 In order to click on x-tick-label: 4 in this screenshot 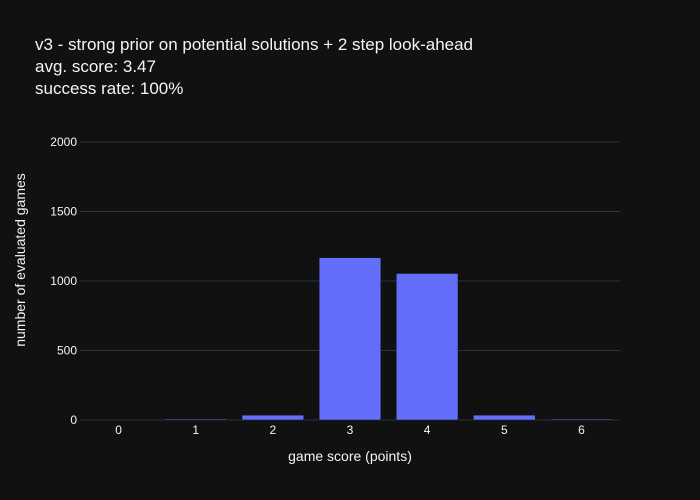, I will do `click(427, 430)`.